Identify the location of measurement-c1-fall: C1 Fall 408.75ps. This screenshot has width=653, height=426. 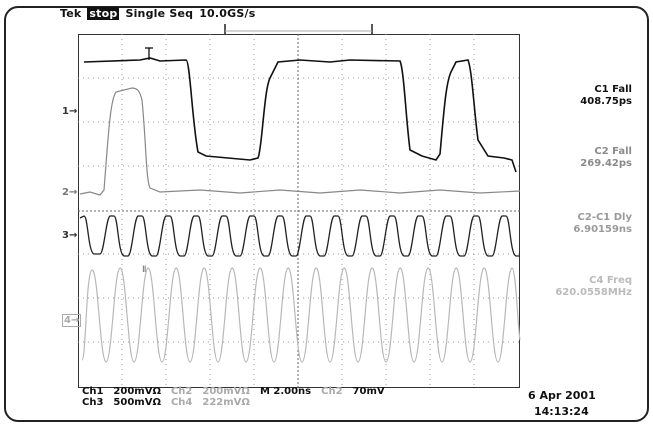
(582, 96).